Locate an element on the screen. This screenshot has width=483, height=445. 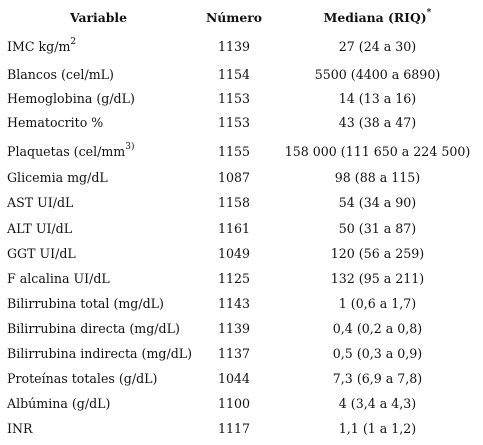
cell-mediana: 14 (13 a 16) is located at coordinates (377, 98).